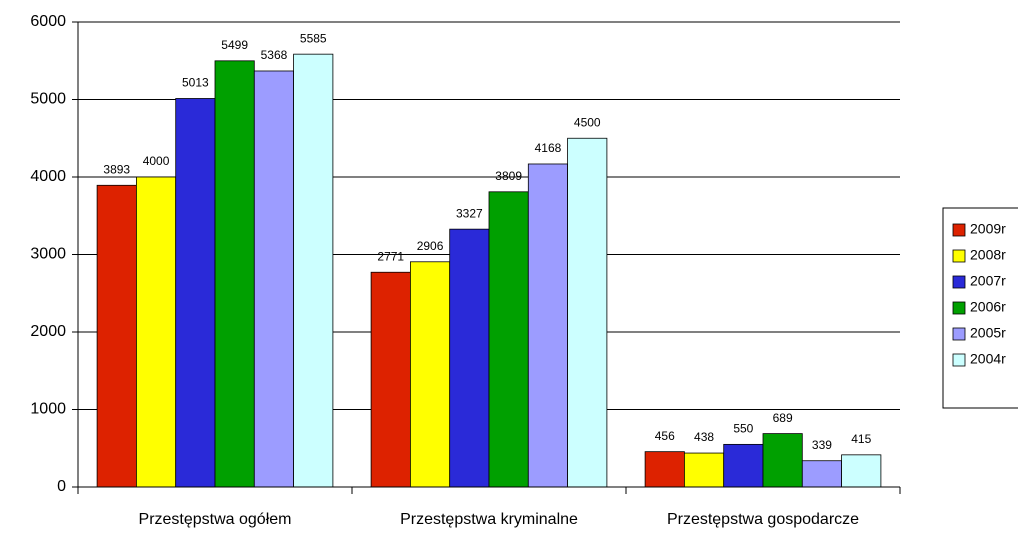 The height and width of the screenshot is (554, 1018). What do you see at coordinates (215, 519) in the screenshot?
I see `x-tick-label: Przestępstwa ogółem` at bounding box center [215, 519].